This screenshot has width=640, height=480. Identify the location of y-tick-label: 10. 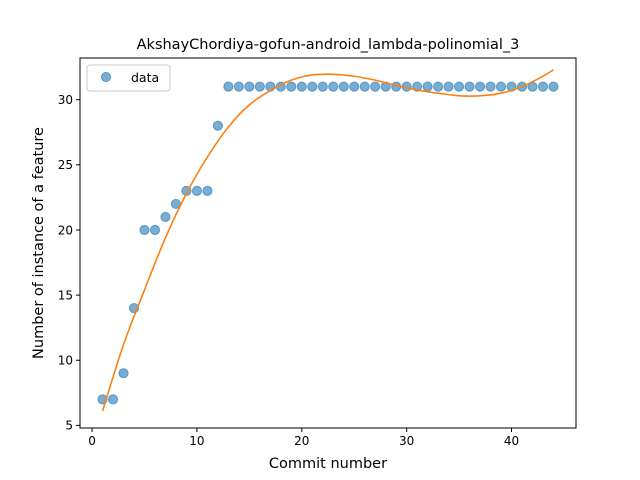
(65, 361).